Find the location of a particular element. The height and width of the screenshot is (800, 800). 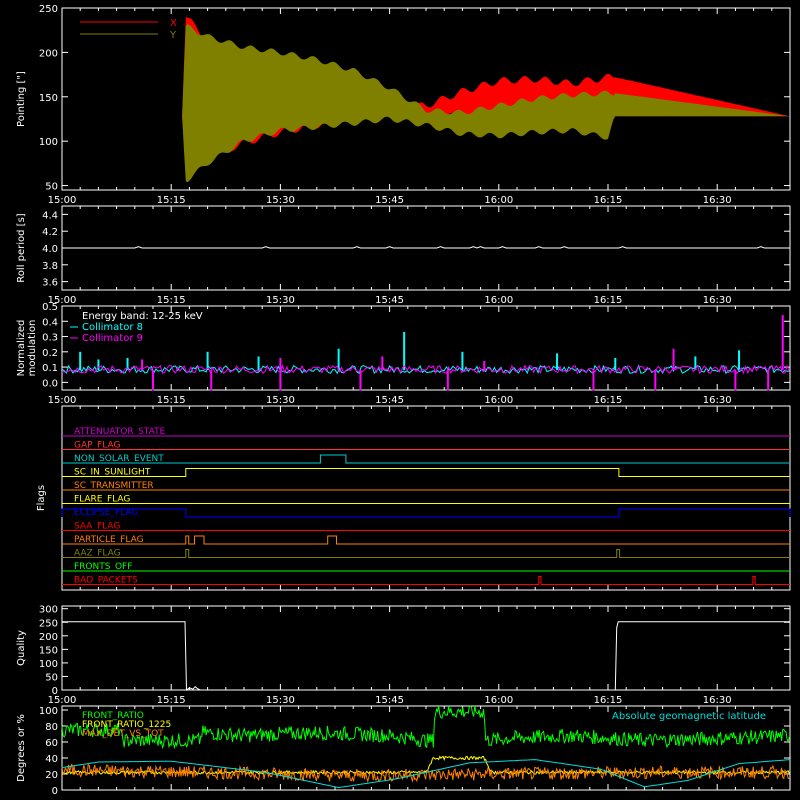

panel-frame is located at coordinates (426, 648).